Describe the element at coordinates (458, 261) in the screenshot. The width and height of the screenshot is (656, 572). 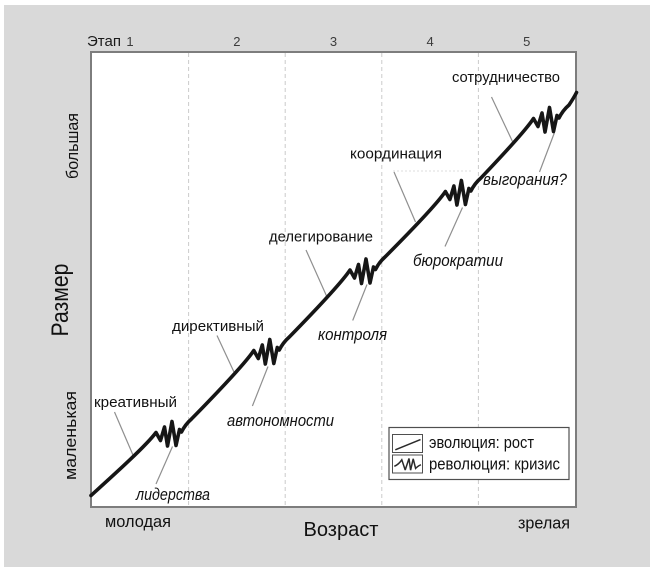
I see `svg-text: бюрократии` at that location.